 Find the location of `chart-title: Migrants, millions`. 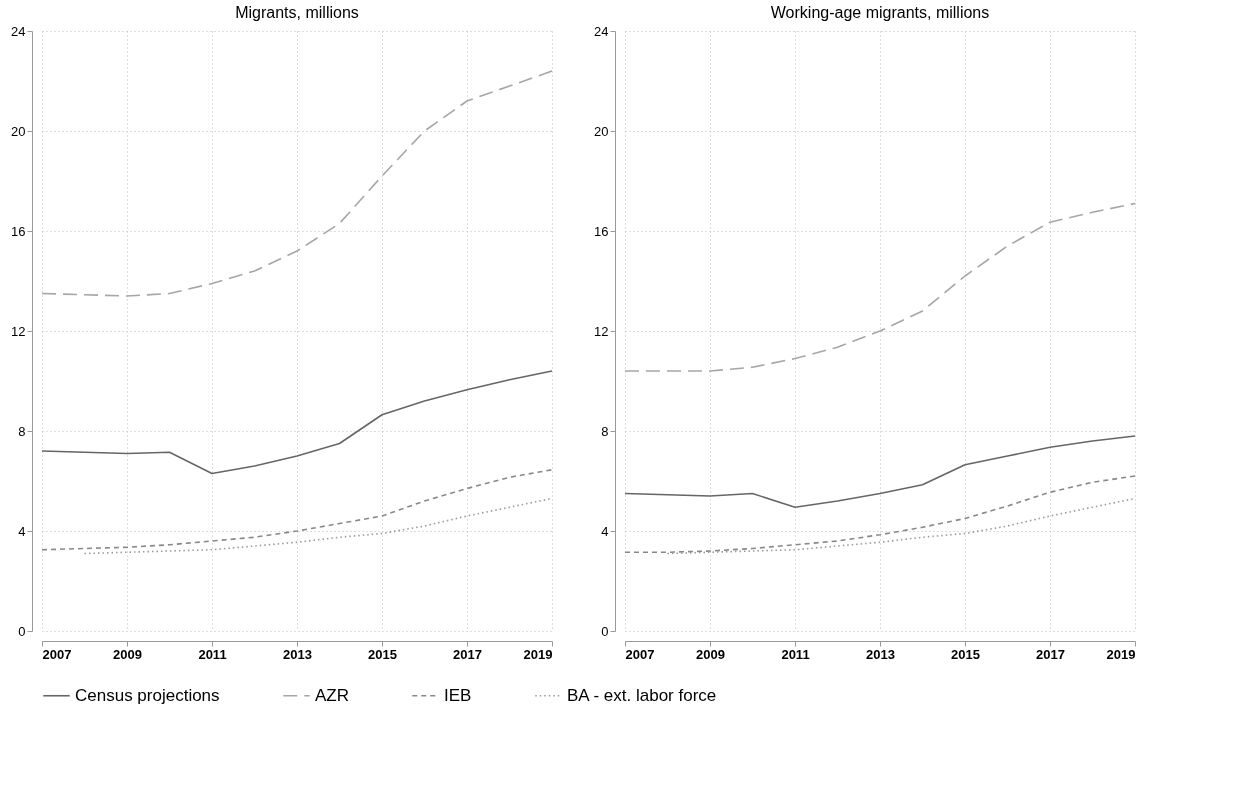

chart-title: Migrants, millions is located at coordinates (297, 12).